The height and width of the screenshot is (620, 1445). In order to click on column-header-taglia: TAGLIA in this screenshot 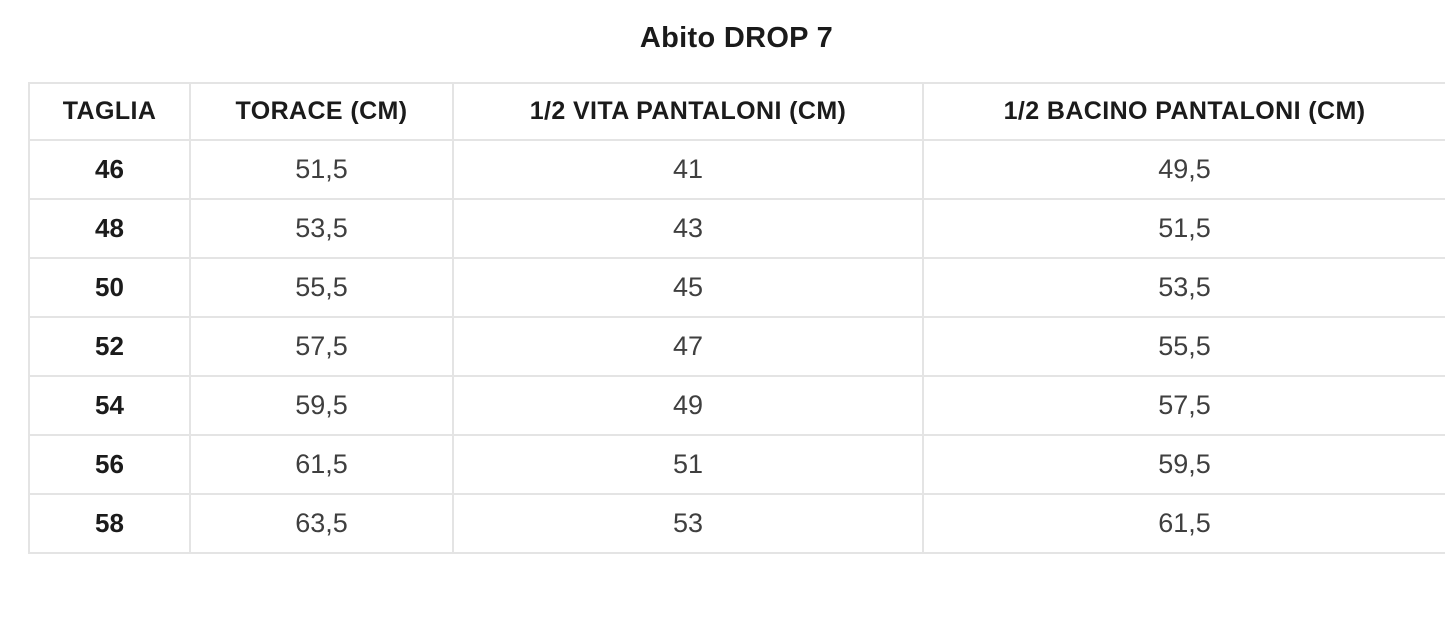, I will do `click(109, 111)`.